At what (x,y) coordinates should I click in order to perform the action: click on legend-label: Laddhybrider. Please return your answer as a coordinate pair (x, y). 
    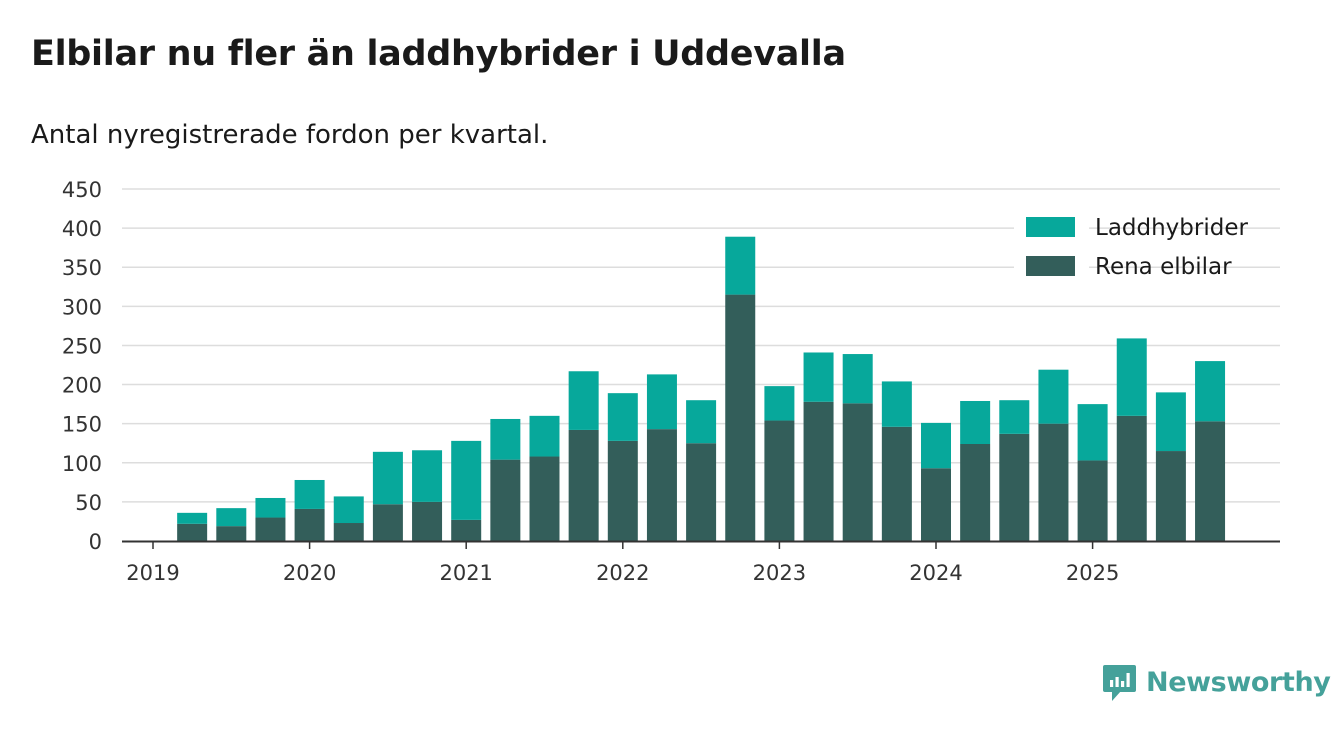
    Looking at the image, I should click on (1171, 228).